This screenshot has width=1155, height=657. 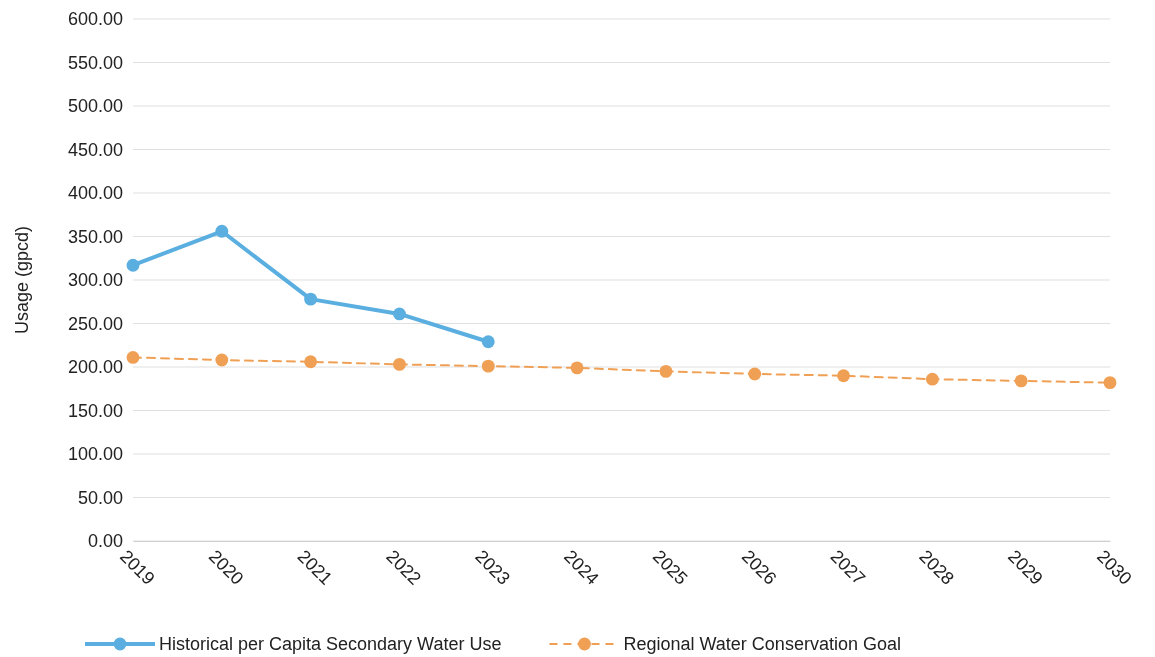 What do you see at coordinates (95, 62) in the screenshot?
I see `y-tick-label: 550.00` at bounding box center [95, 62].